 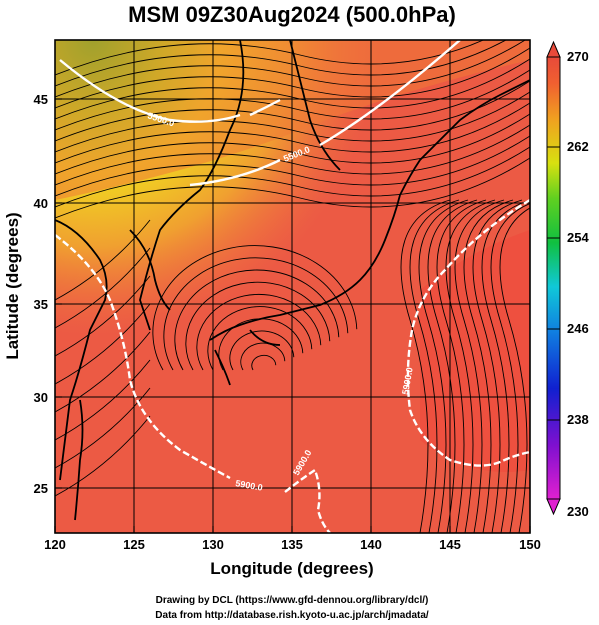 I want to click on x-tick-label: 150, so click(x=530, y=544).